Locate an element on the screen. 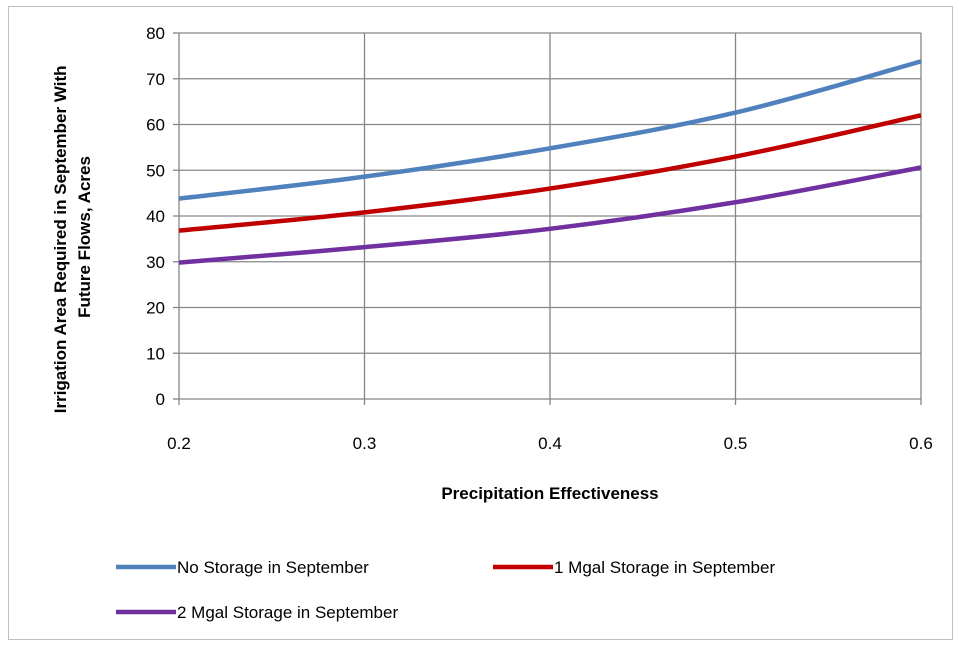 This screenshot has width=959, height=646. x-tick-label: 0.2 is located at coordinates (179, 443).